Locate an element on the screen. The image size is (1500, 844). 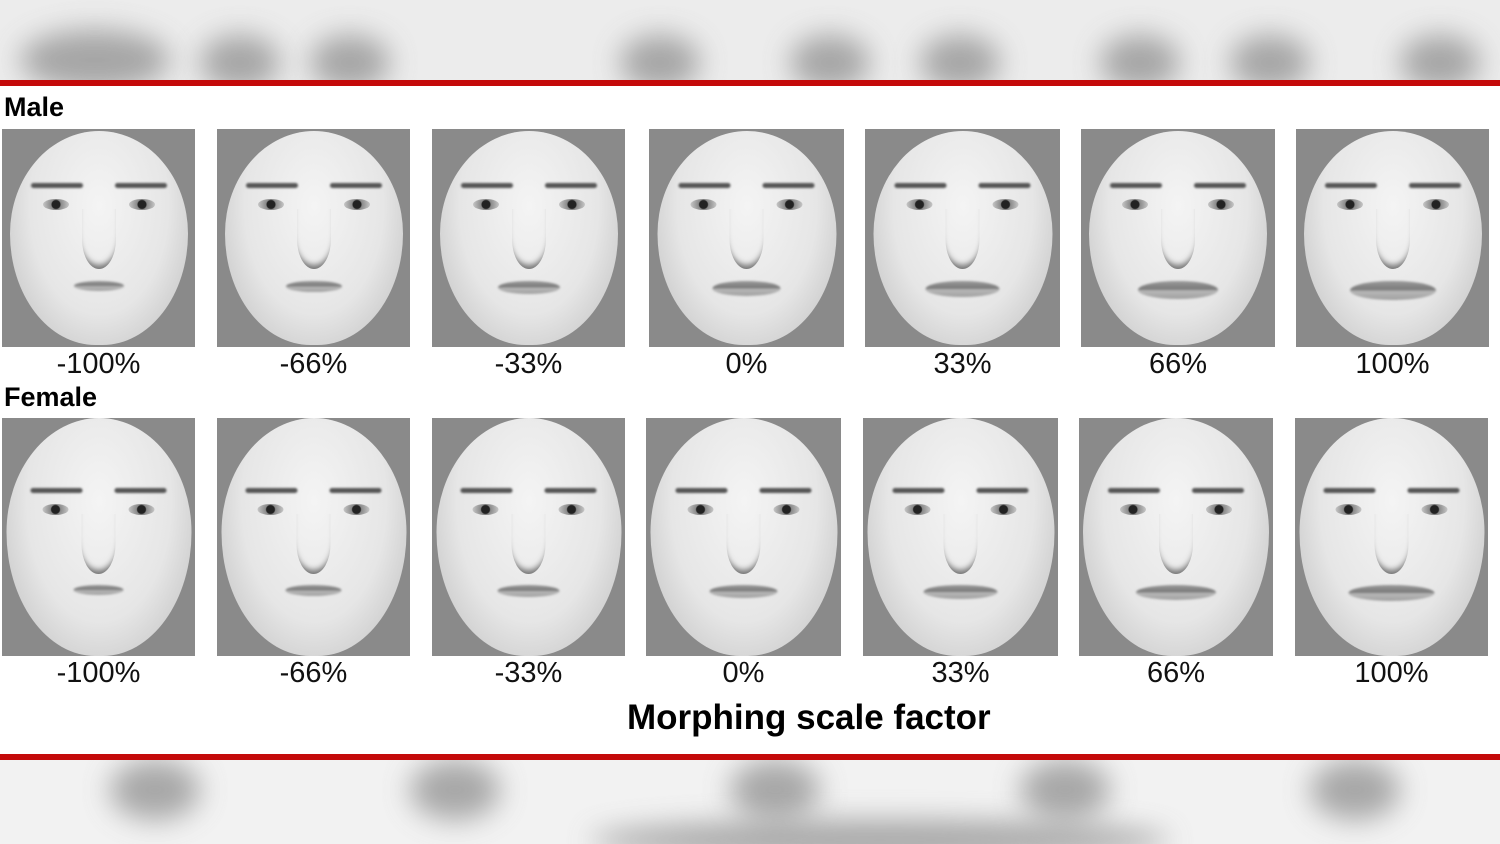
blurred-background-bottom is located at coordinates (750, 802).